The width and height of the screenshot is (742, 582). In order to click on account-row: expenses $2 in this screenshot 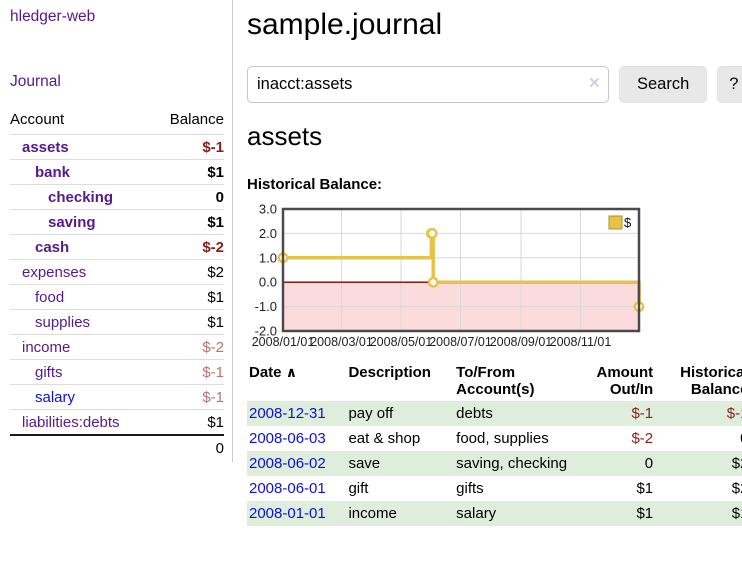, I will do `click(117, 272)`.